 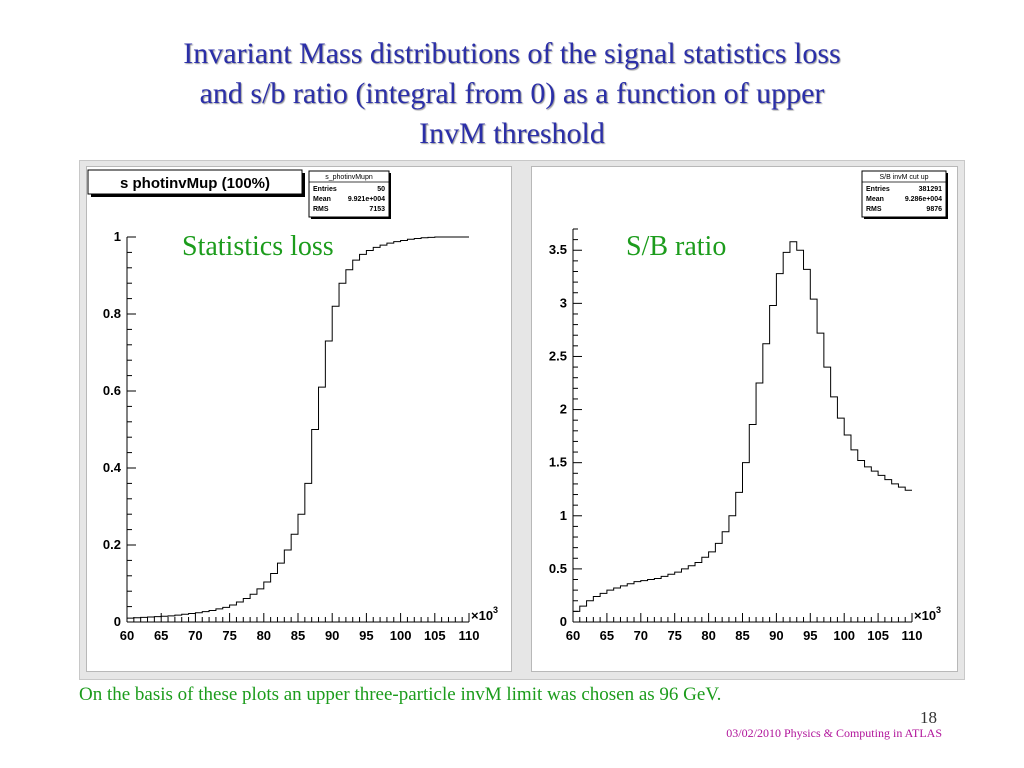 What do you see at coordinates (904, 194) in the screenshot?
I see `right-stats-box` at bounding box center [904, 194].